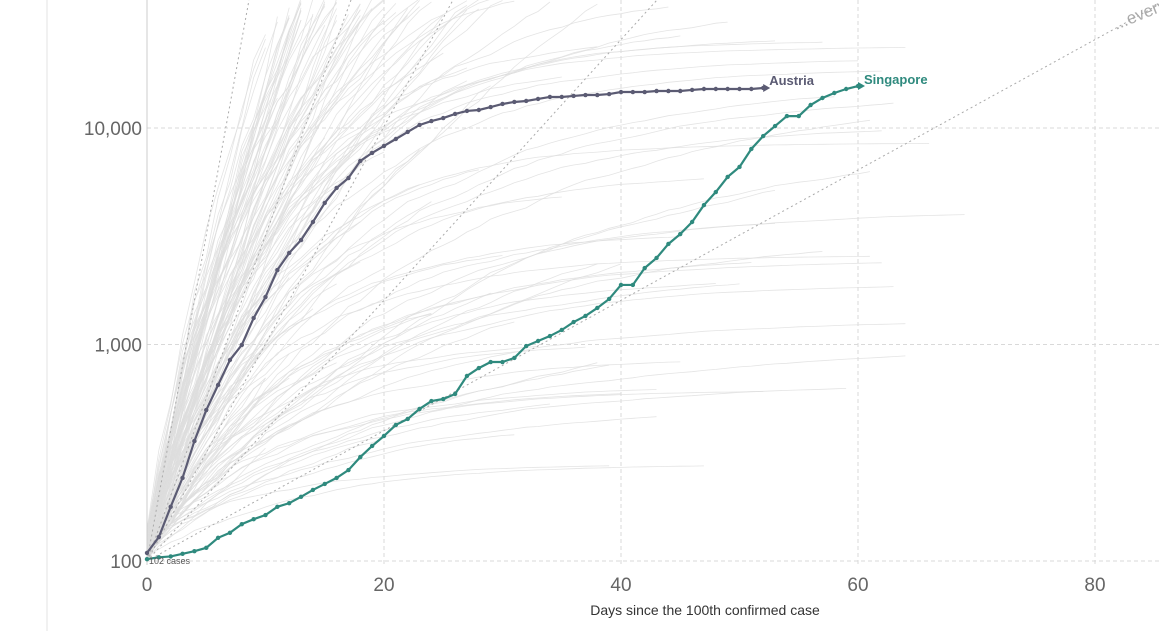 The image size is (1159, 631). What do you see at coordinates (857, 585) in the screenshot?
I see `x-tick-label: 60` at bounding box center [857, 585].